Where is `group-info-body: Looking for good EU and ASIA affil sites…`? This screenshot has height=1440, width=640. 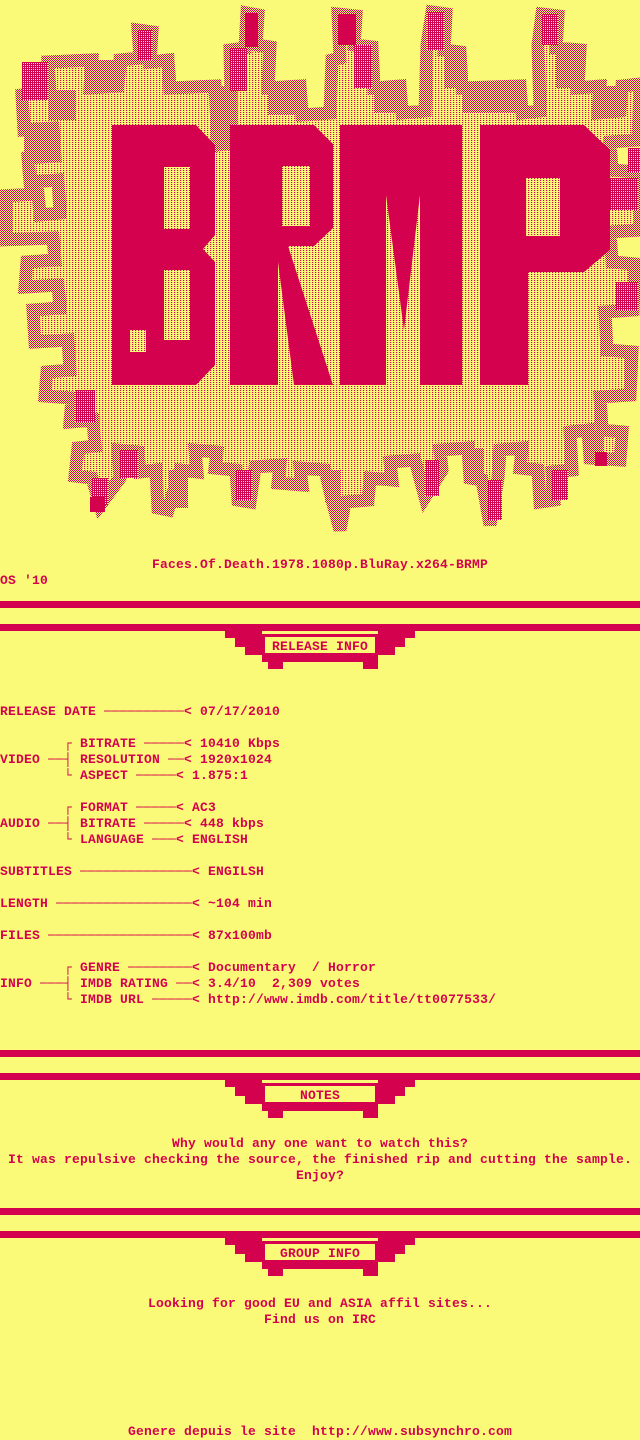 group-info-body: Looking for good EU and ASIA affil sites… is located at coordinates (320, 1311).